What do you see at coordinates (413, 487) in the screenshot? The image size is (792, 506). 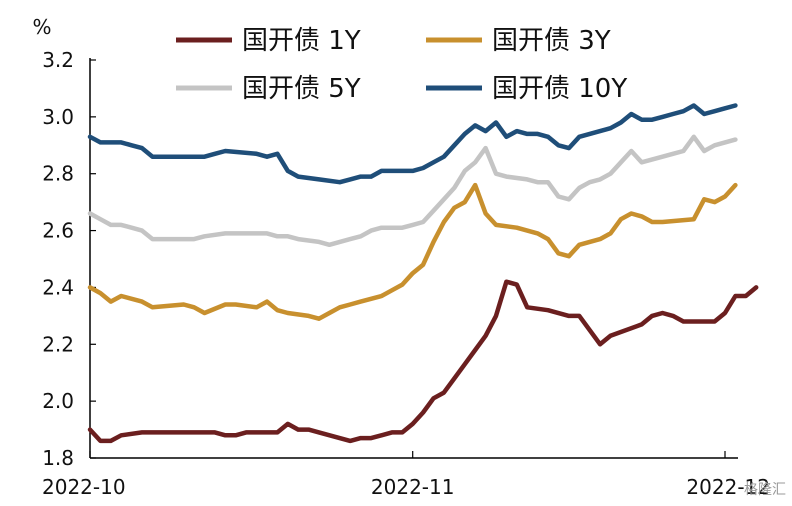 I see `x-tick-label: 2022-11` at bounding box center [413, 487].